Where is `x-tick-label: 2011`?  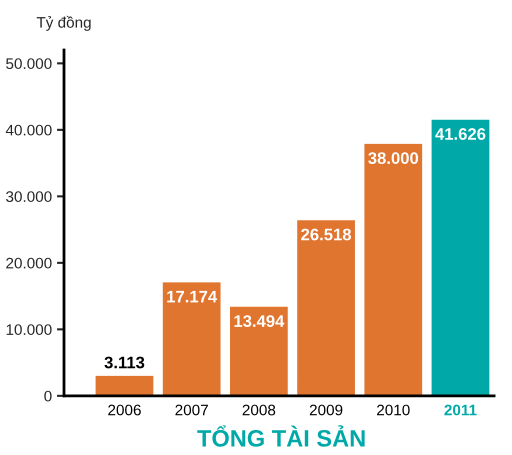
x-tick-label: 2011 is located at coordinates (460, 410).